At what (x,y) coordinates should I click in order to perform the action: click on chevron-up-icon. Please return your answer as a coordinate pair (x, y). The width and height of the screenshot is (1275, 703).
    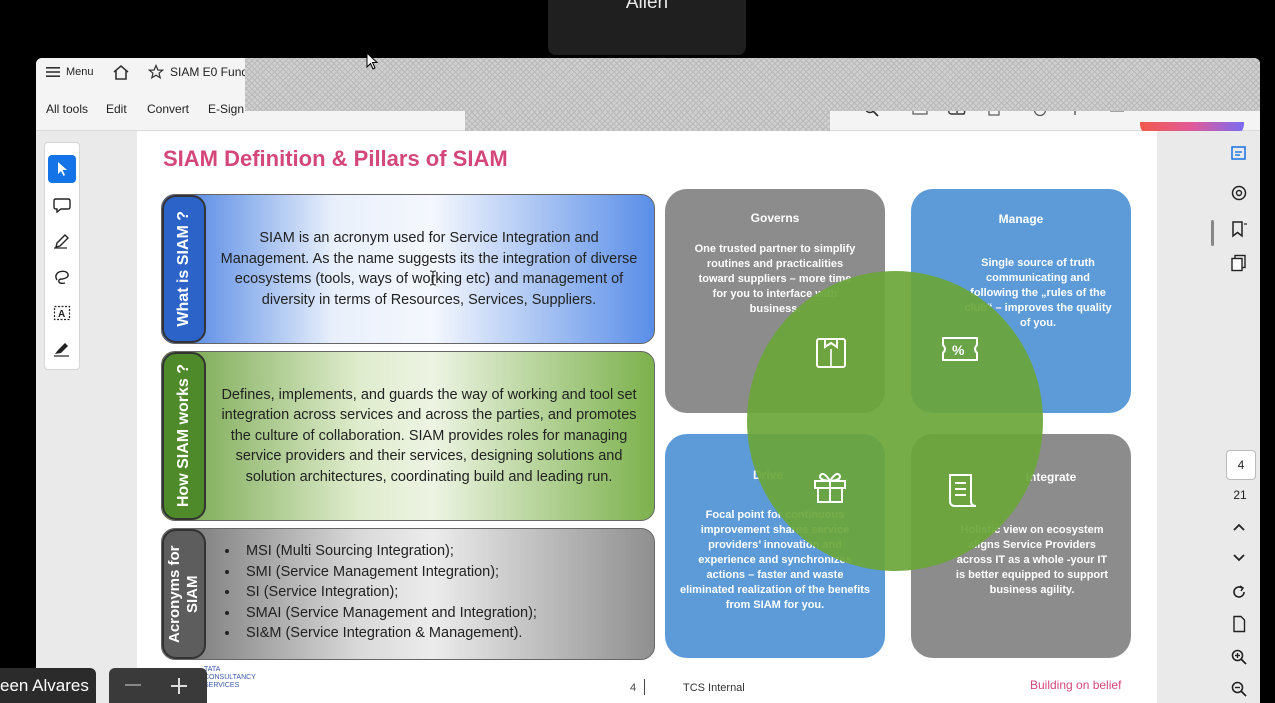
    Looking at the image, I should click on (1239, 527).